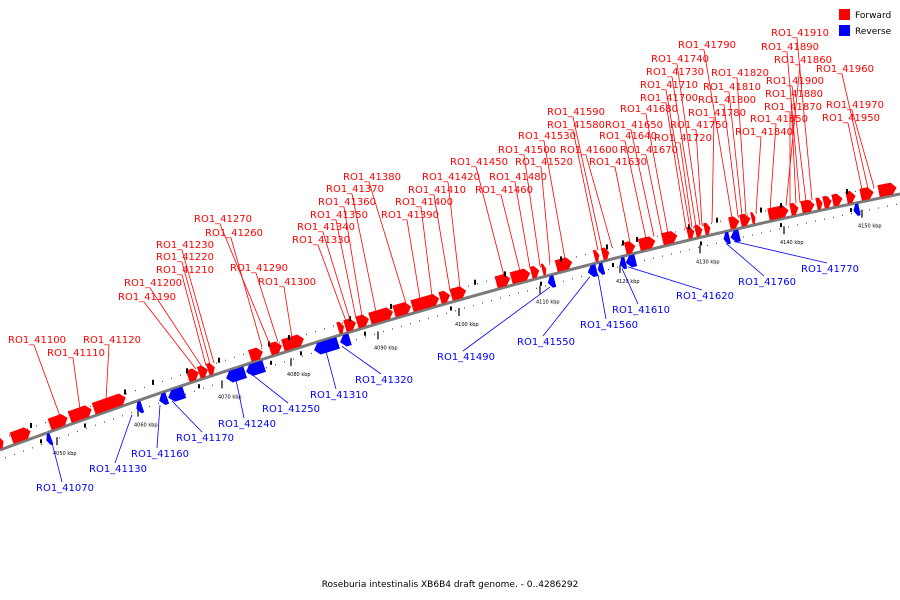  What do you see at coordinates (634, 125) in the screenshot?
I see `forward-gene-label: RO1_41650` at bounding box center [634, 125].